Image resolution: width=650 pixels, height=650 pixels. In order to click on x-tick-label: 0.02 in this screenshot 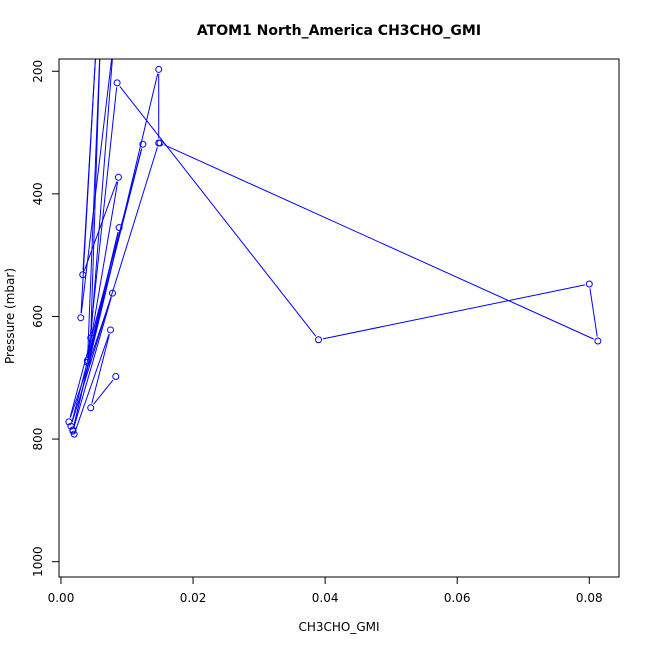, I will do `click(193, 598)`.